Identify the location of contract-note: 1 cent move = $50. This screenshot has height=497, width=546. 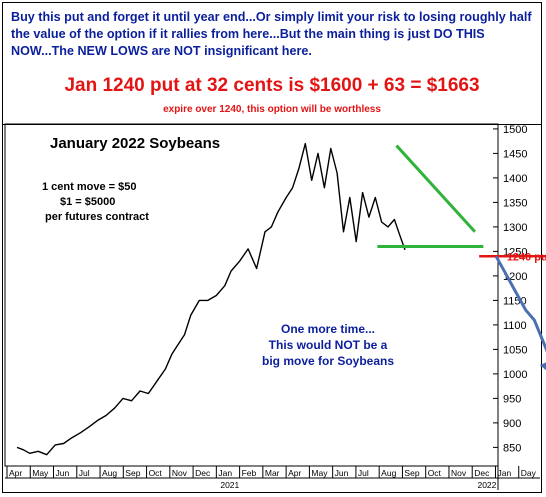
(89, 187).